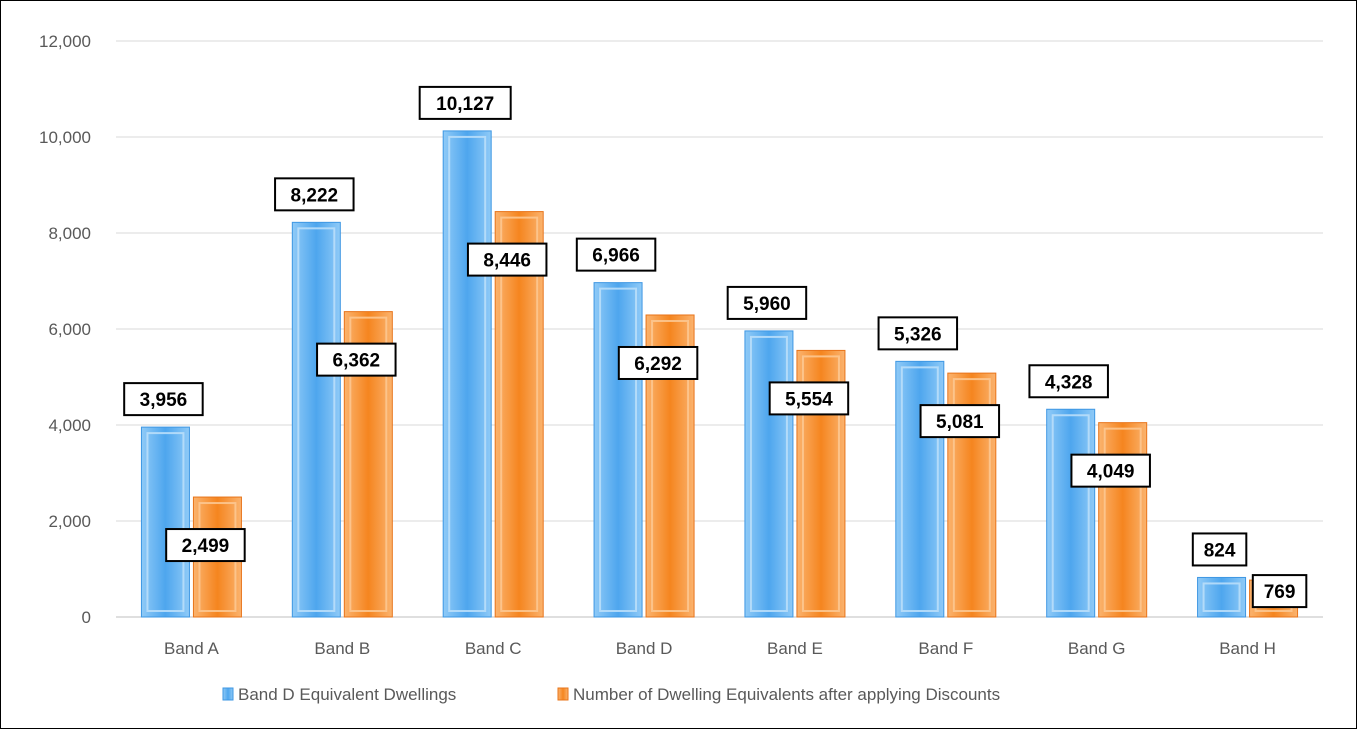  Describe the element at coordinates (86, 617) in the screenshot. I see `y-tick-label: 0` at that location.